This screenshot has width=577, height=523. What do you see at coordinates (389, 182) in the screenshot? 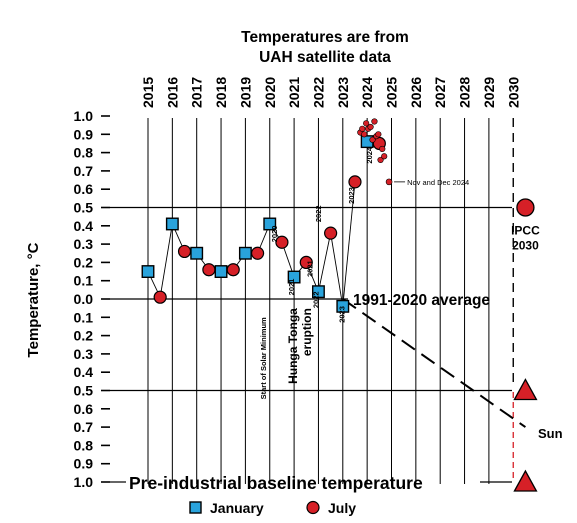
I see `nov-dec-2024-point` at bounding box center [389, 182].